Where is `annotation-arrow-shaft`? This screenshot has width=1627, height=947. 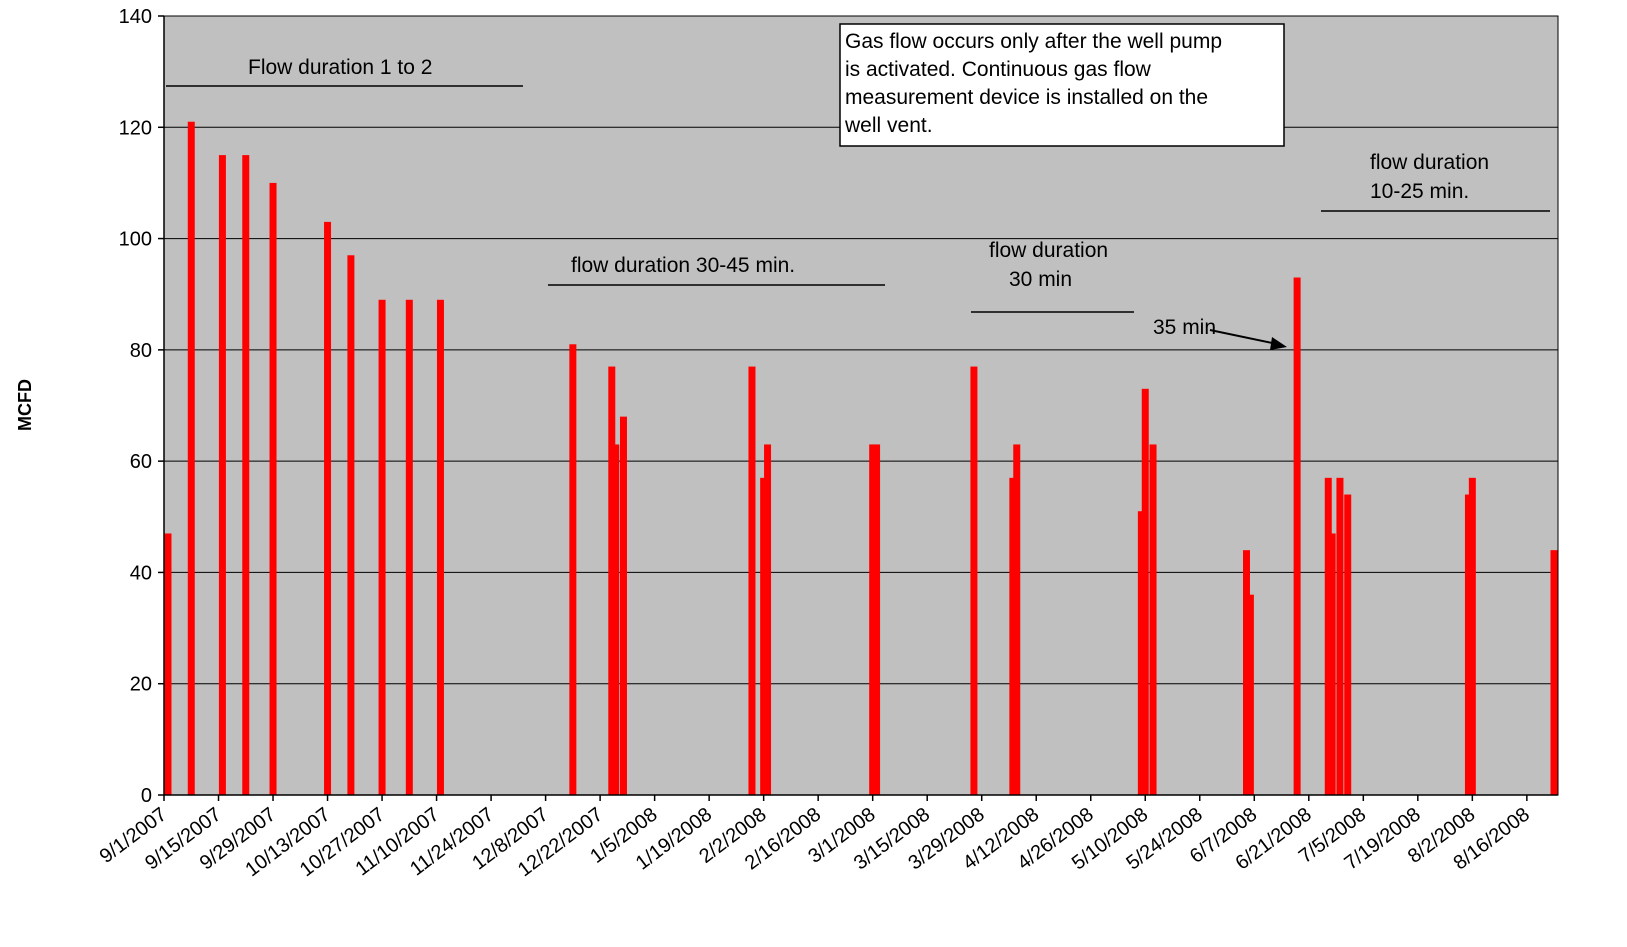
annotation-arrow-shaft is located at coordinates (1243, 337).